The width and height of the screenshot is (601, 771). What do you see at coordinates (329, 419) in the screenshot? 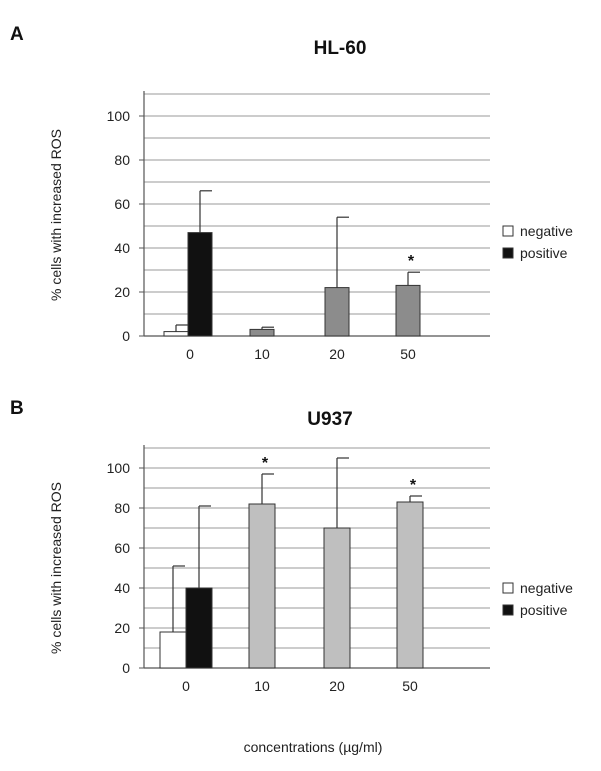
I see `panel-b-title: U937` at bounding box center [329, 419].